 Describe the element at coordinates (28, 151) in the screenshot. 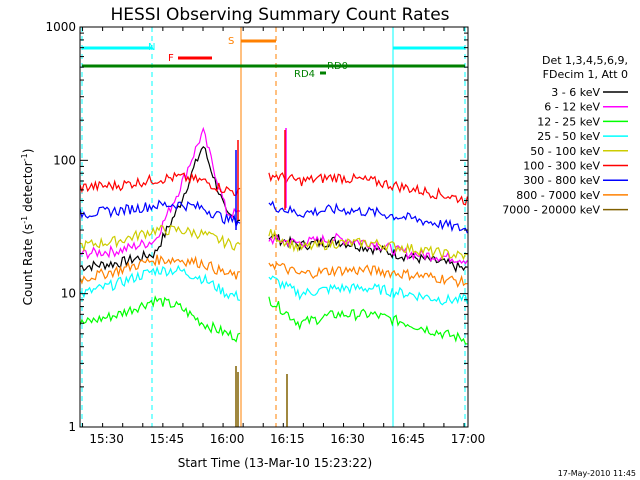

I see `y-axis-label-part3: )` at that location.